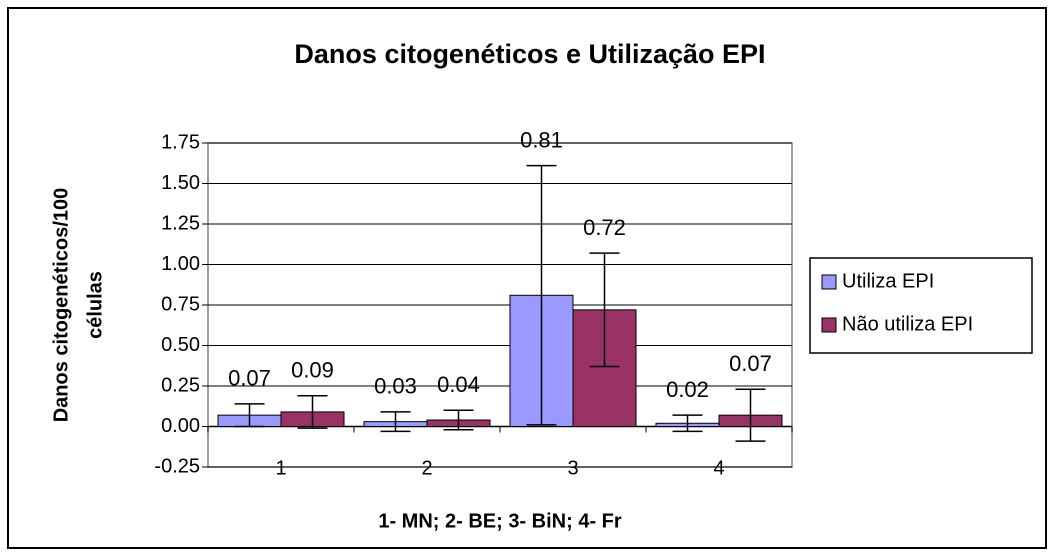 This screenshot has height=558, width=1056. I want to click on data-label: 0.72, so click(604, 227).